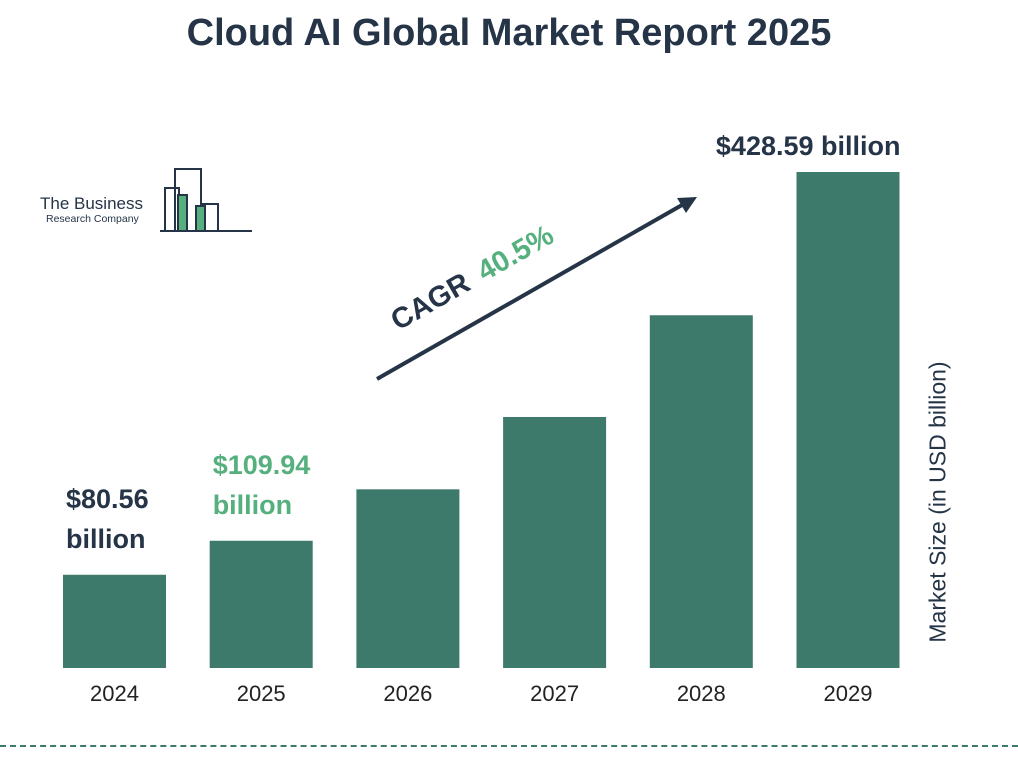  Describe the element at coordinates (114, 693) in the screenshot. I see `x-tick-label: 2024` at that location.